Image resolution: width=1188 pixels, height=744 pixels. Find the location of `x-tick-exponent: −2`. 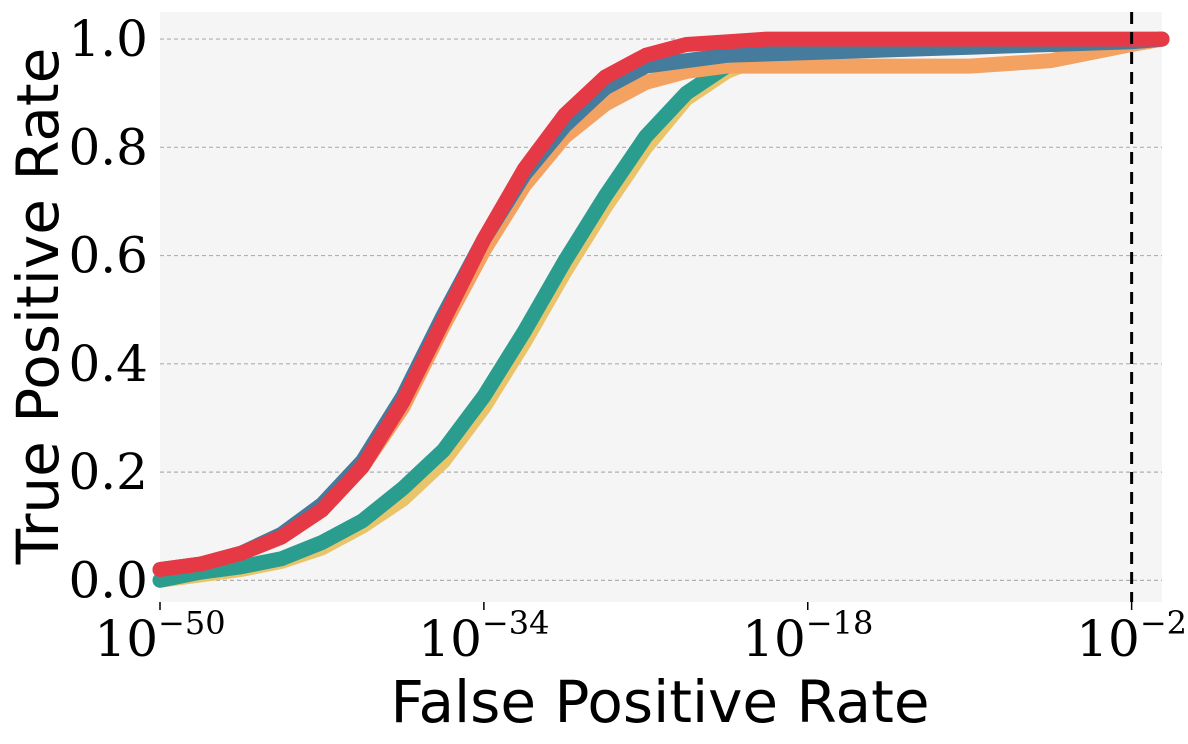

x-tick-exponent: −2 is located at coordinates (1163, 623).